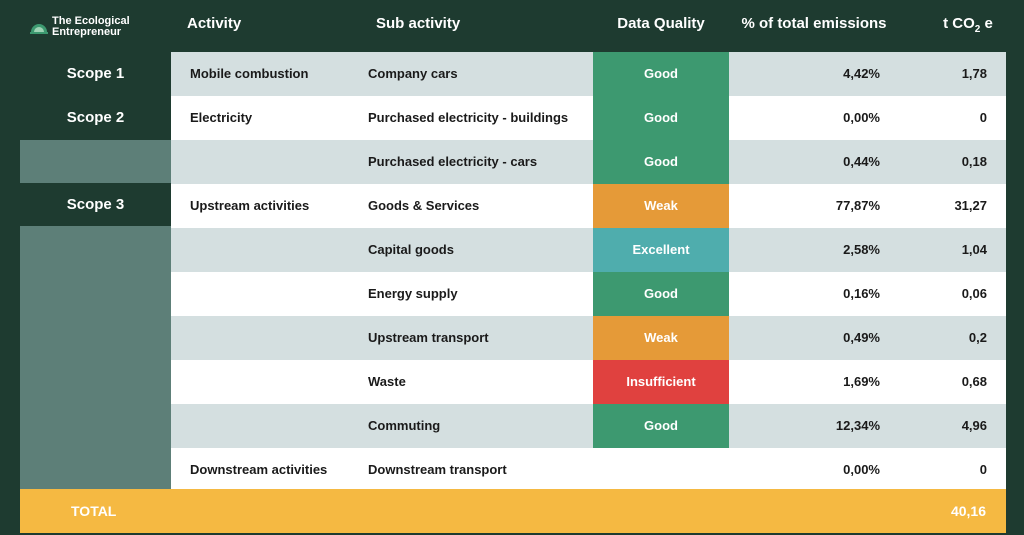  What do you see at coordinates (661, 23) in the screenshot?
I see `header-data-quality: Data Quality` at bounding box center [661, 23].